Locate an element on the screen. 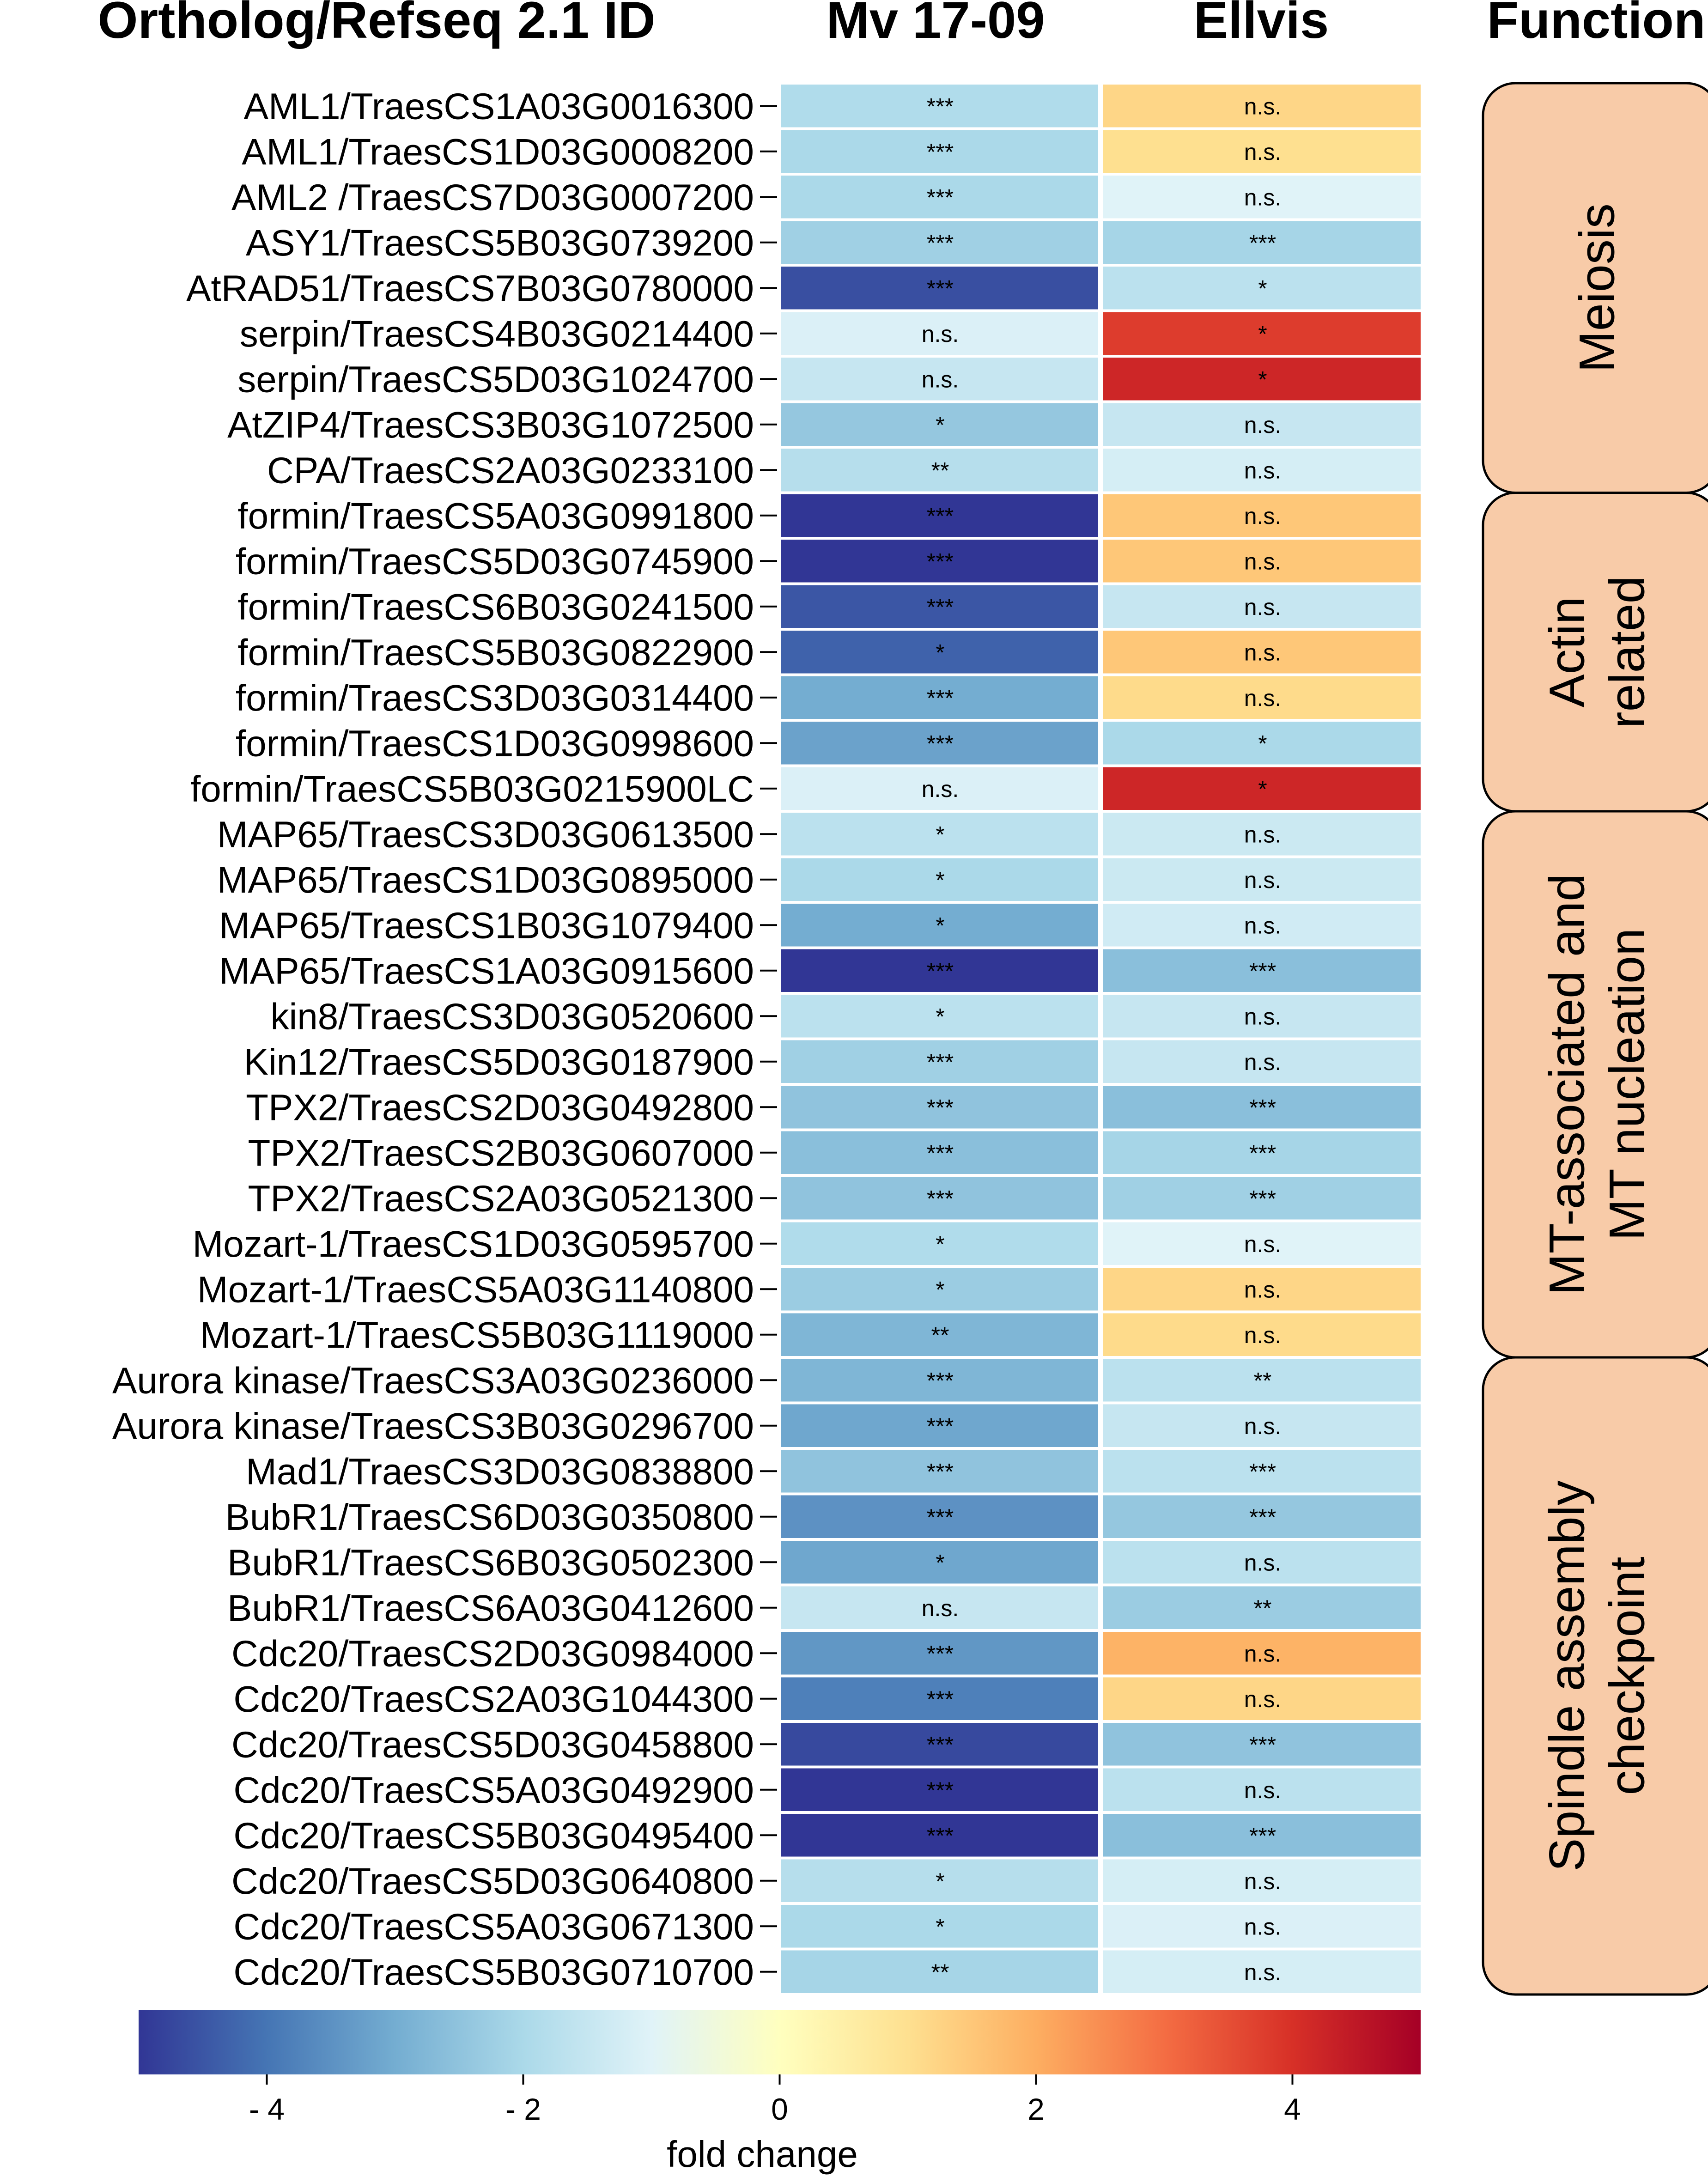  row-label: AML2 /TraesCS7D03G0007200 is located at coordinates (492, 197).